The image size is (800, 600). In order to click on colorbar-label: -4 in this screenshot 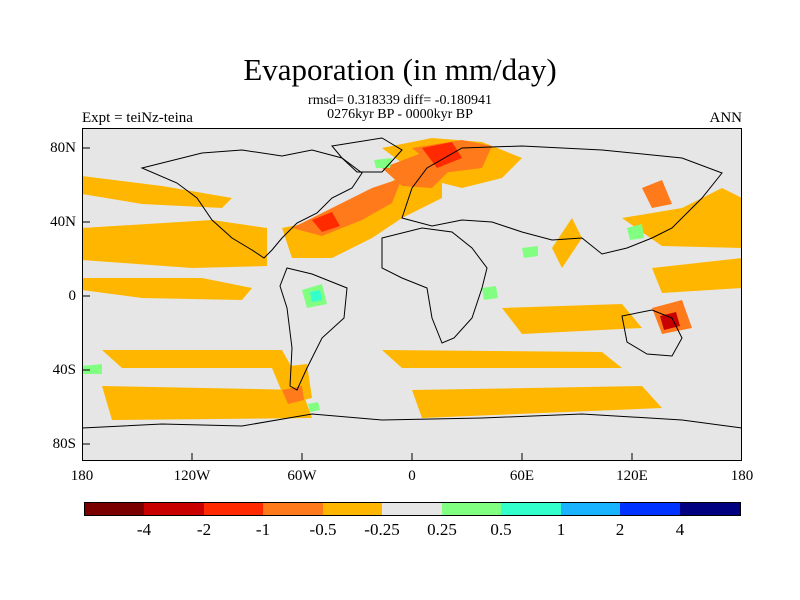, I will do `click(144, 529)`.